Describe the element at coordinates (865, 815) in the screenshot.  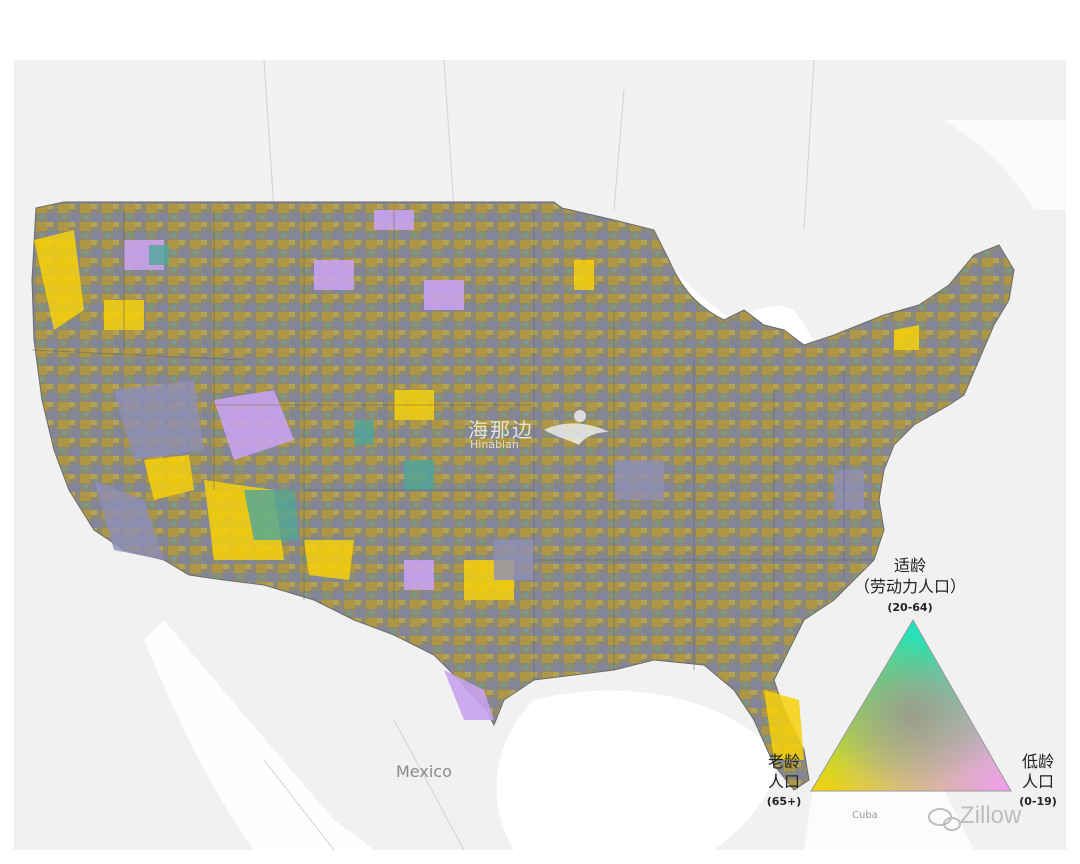
I see `cuba-label: Cuba` at that location.